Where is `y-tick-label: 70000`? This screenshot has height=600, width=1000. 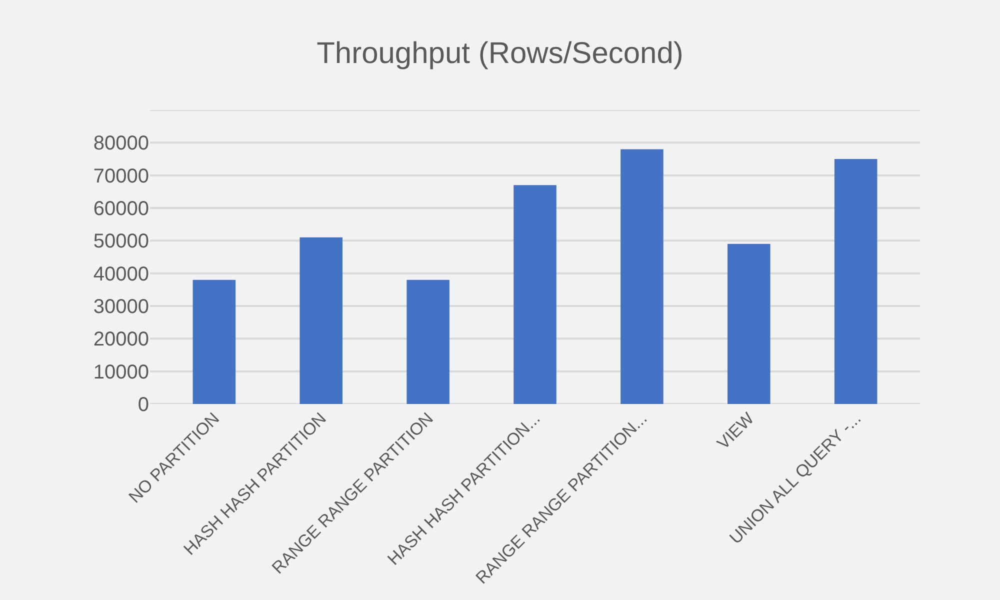 y-tick-label: 70000 is located at coordinates (121, 176).